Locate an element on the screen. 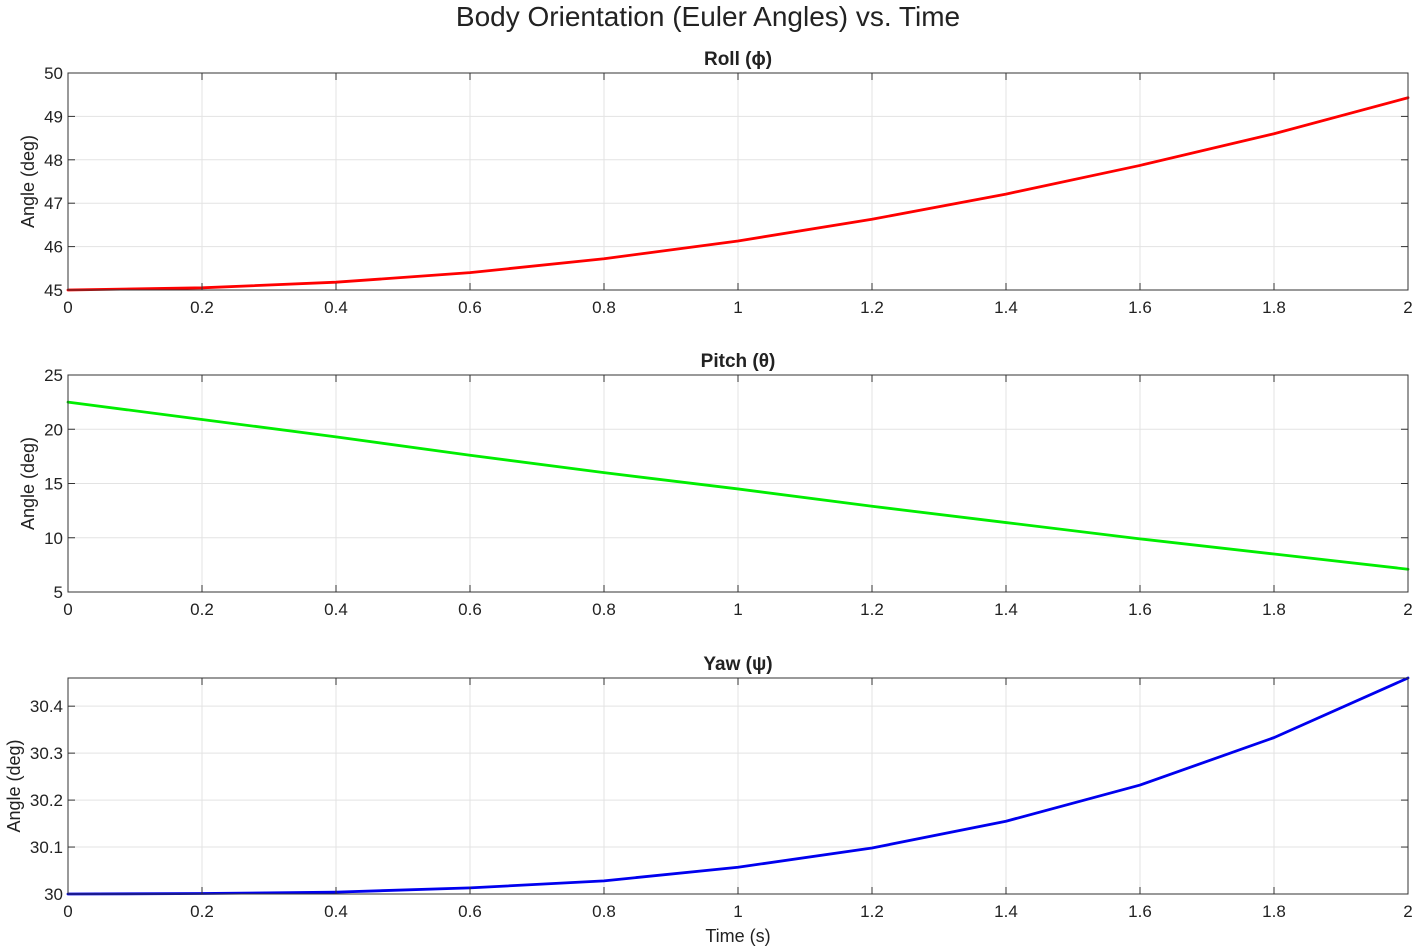  yaw-x-tick-label: 0.4 is located at coordinates (336, 911).